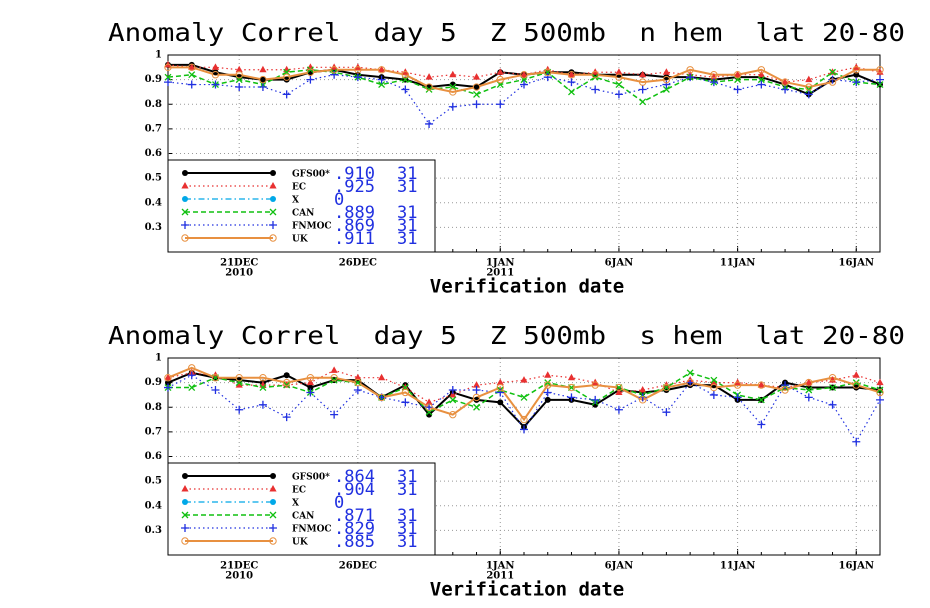 This screenshot has height=608, width=930. I want to click on x-tick-year: 2011, so click(500, 273).